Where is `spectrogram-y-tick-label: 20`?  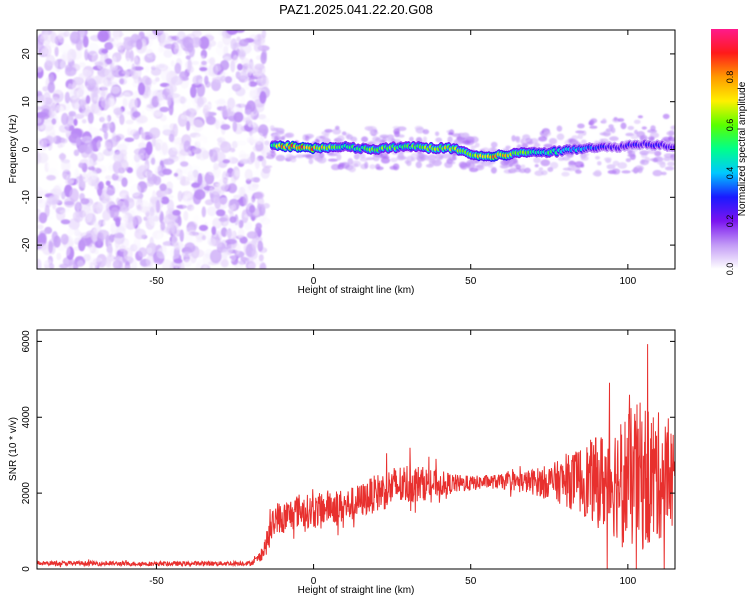
spectrogram-y-tick-label: 20 is located at coordinates (26, 54).